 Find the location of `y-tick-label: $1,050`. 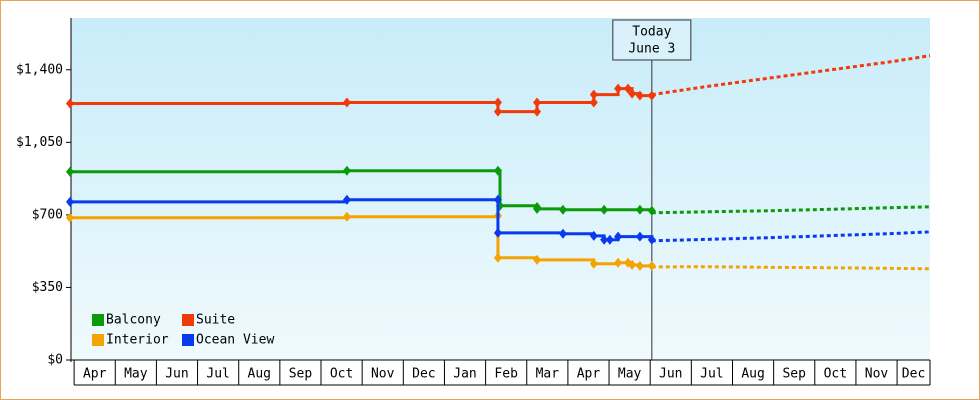

y-tick-label: $1,050 is located at coordinates (39, 142).